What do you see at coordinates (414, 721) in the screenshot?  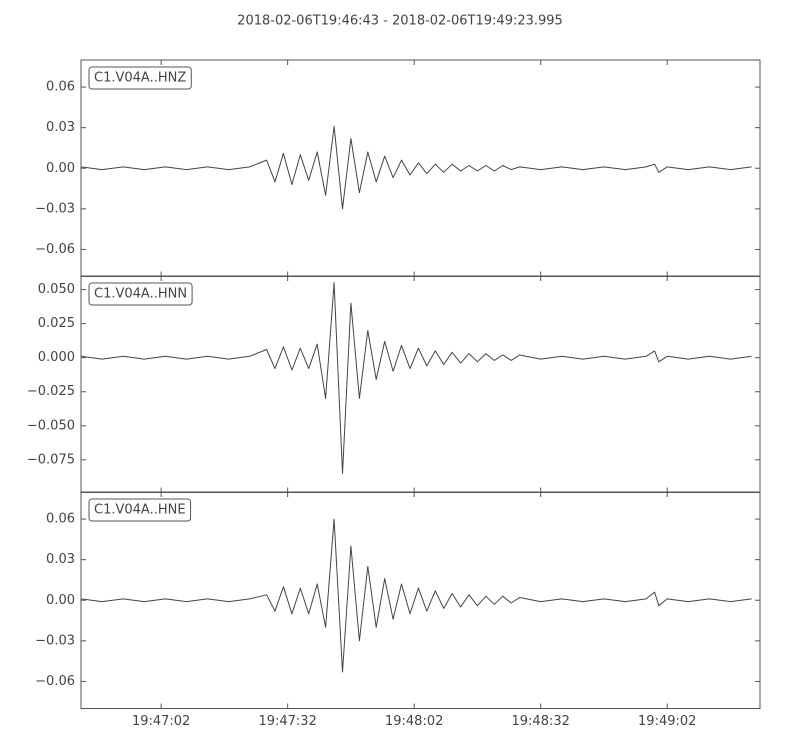 I see `x-tick-label: 19:48:02` at bounding box center [414, 721].